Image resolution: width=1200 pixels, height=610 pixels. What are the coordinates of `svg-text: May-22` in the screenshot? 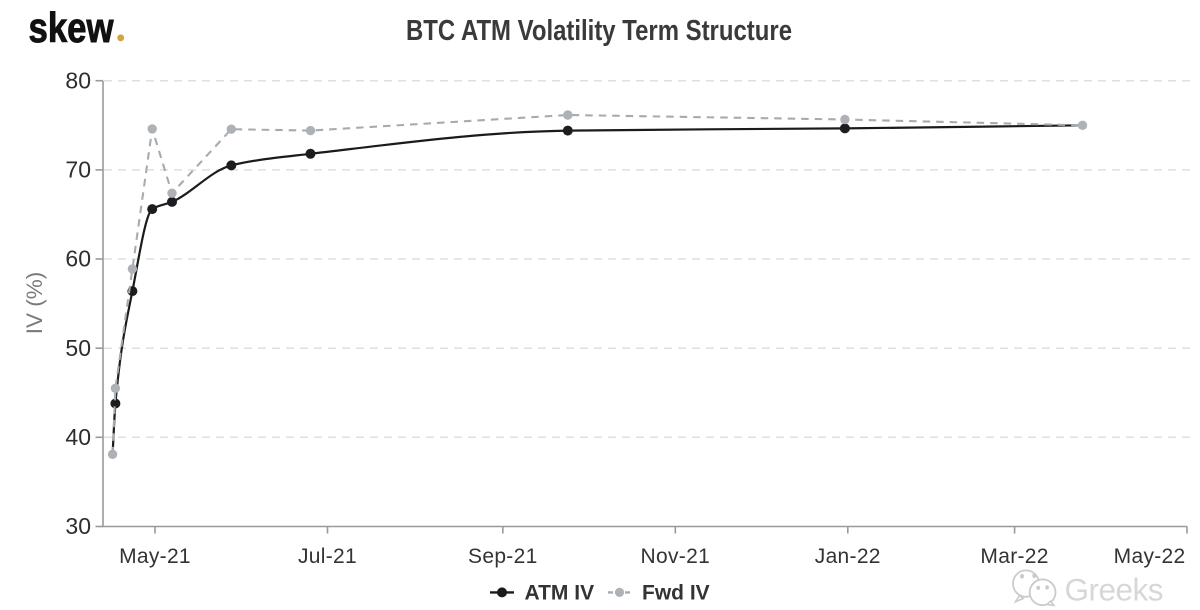 It's located at (1150, 556).